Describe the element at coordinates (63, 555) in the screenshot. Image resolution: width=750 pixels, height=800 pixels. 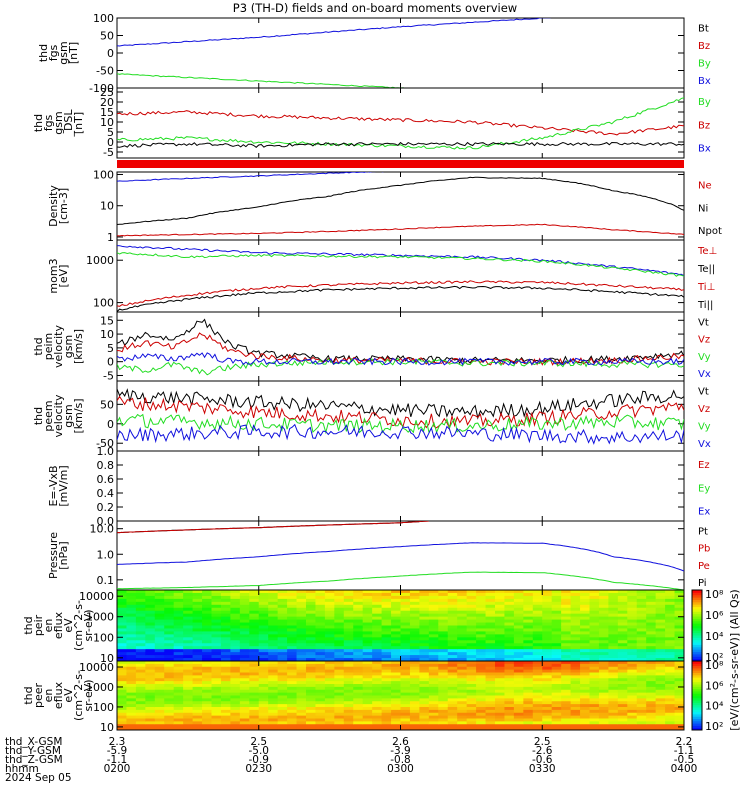
I see `y-axis-label: [nPa]` at that location.